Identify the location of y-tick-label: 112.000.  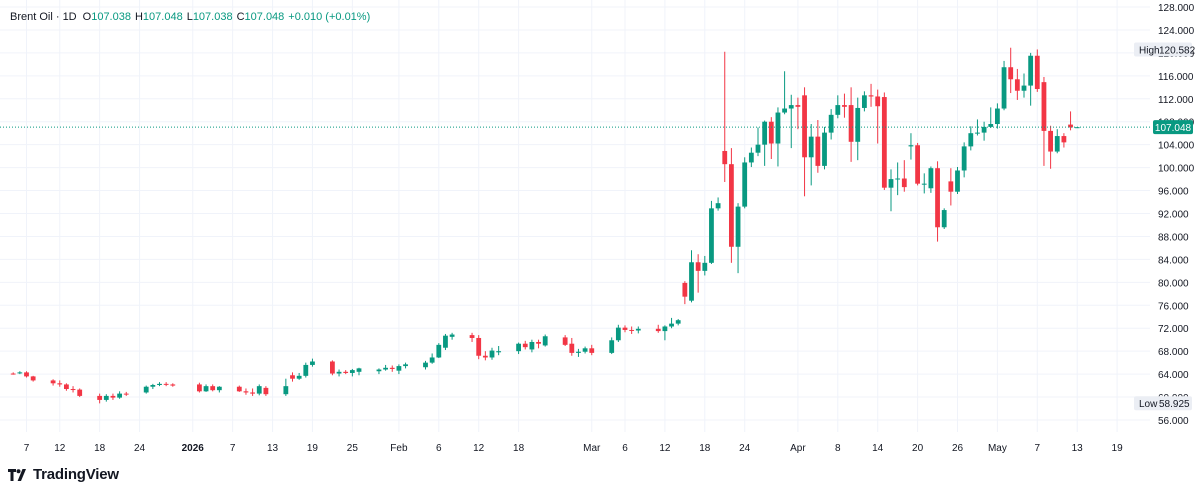
(1176, 100).